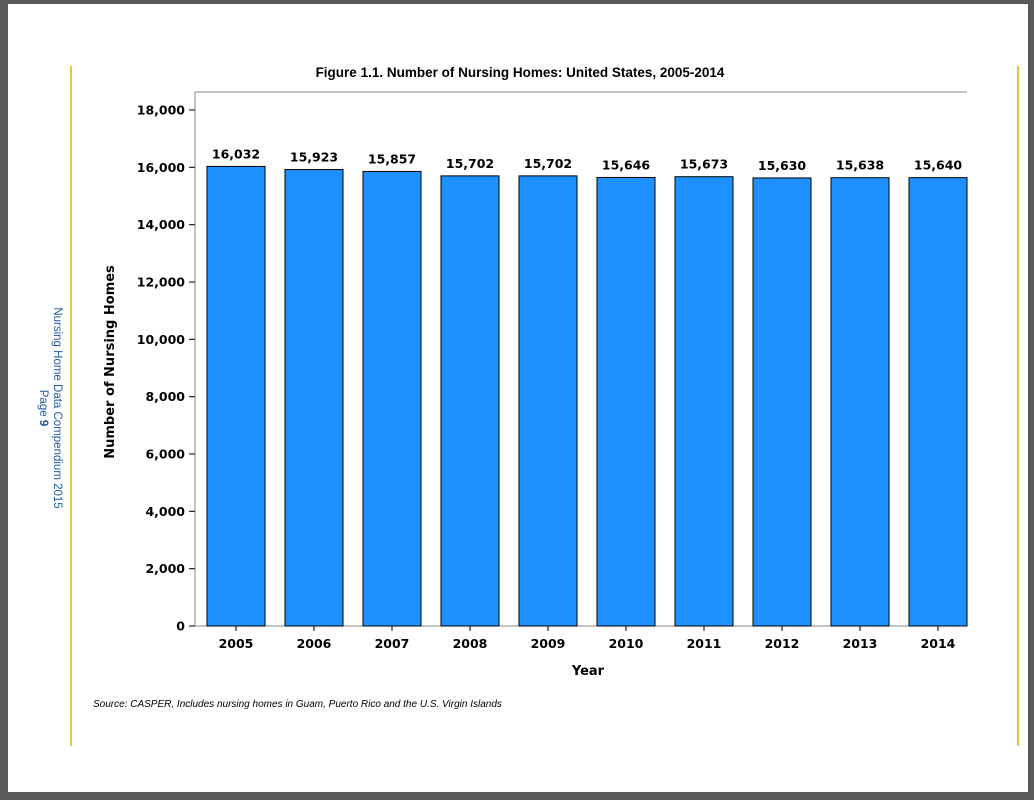  I want to click on x-tick-label: 2006, so click(314, 643).